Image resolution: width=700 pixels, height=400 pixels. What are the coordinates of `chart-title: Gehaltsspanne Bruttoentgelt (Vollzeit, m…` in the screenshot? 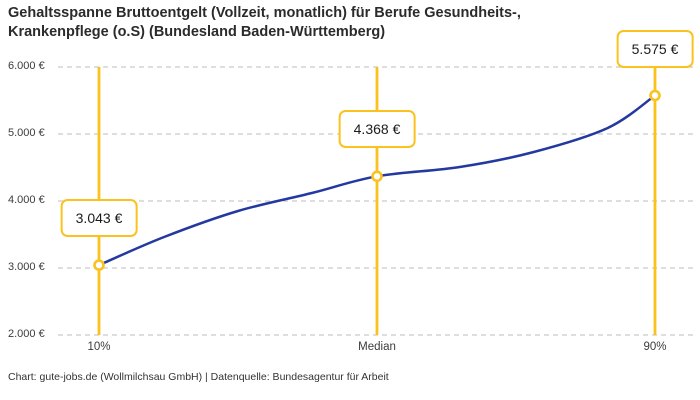 It's located at (264, 23).